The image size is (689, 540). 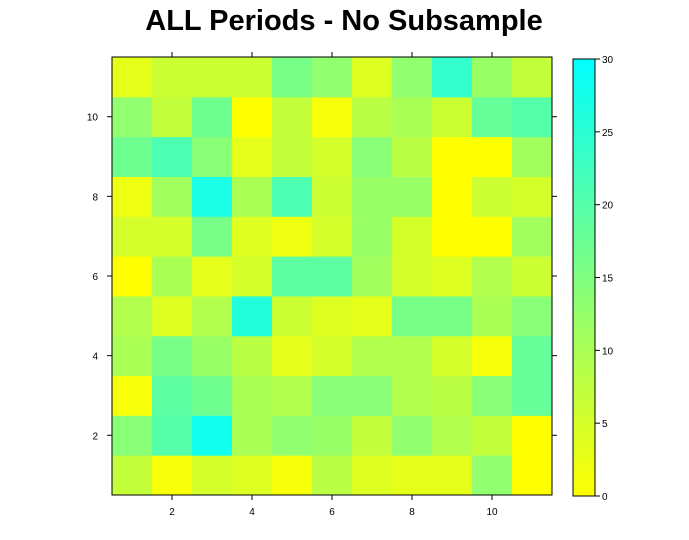 I want to click on y-tick-label: 4, so click(x=95, y=357).